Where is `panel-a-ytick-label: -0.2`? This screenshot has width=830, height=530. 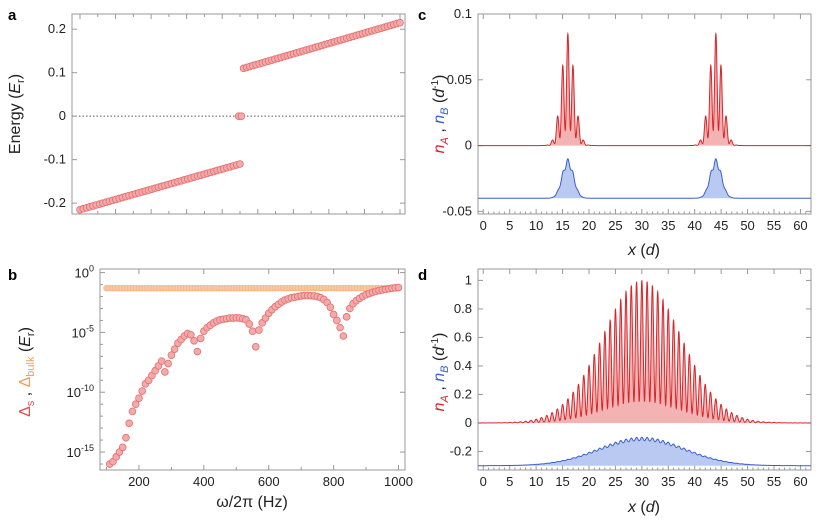
panel-a-ytick-label: -0.2 is located at coordinates (55, 202).